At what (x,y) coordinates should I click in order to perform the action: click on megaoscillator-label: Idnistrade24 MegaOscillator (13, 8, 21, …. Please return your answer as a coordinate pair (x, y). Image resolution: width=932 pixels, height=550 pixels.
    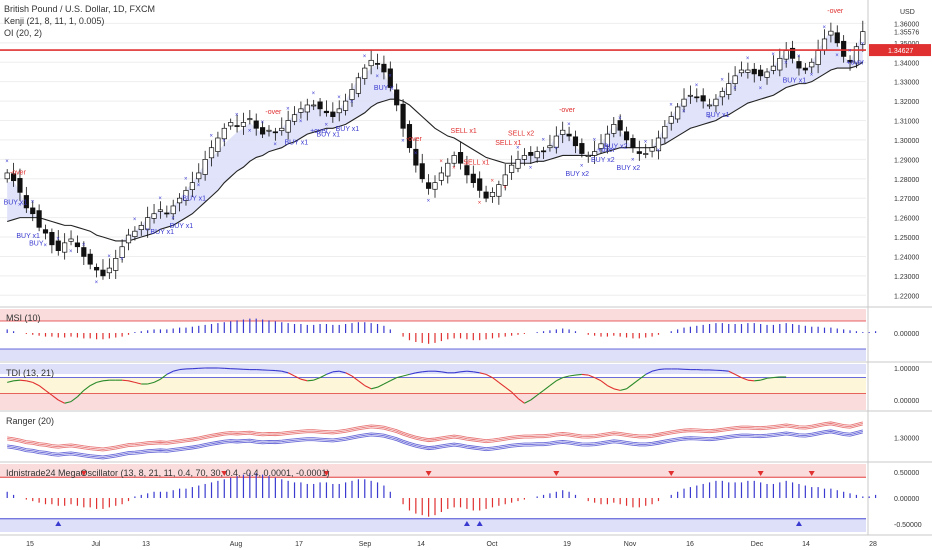
    Looking at the image, I should click on (168, 473).